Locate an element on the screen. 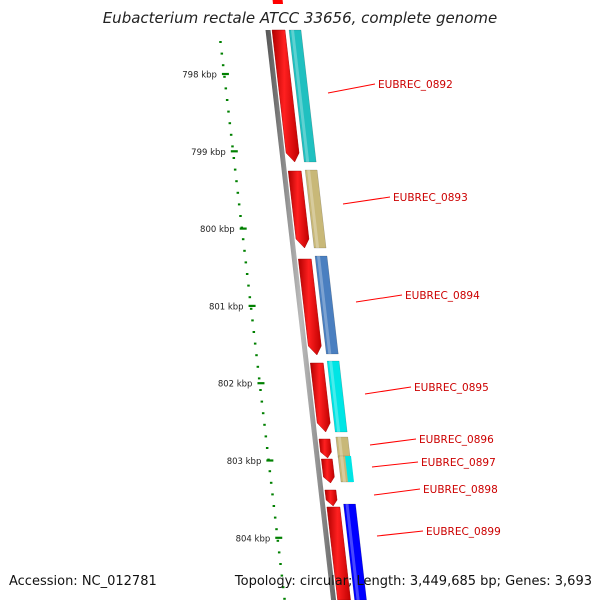  ruler-label: 804 kbp is located at coordinates (253, 539).